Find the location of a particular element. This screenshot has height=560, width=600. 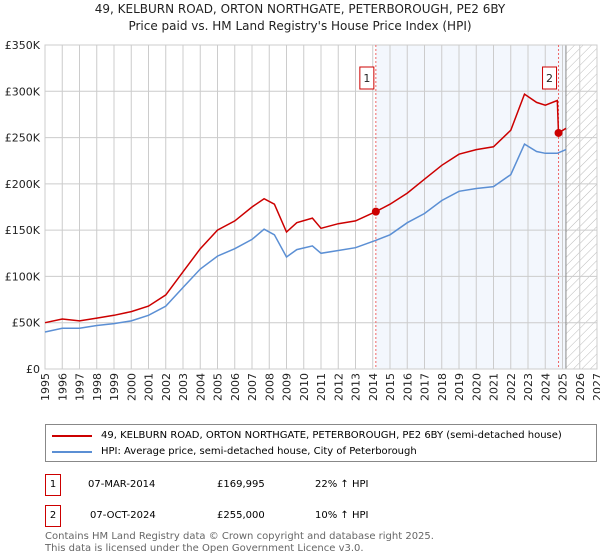

x-tick-label: 2010 is located at coordinates (304, 387).